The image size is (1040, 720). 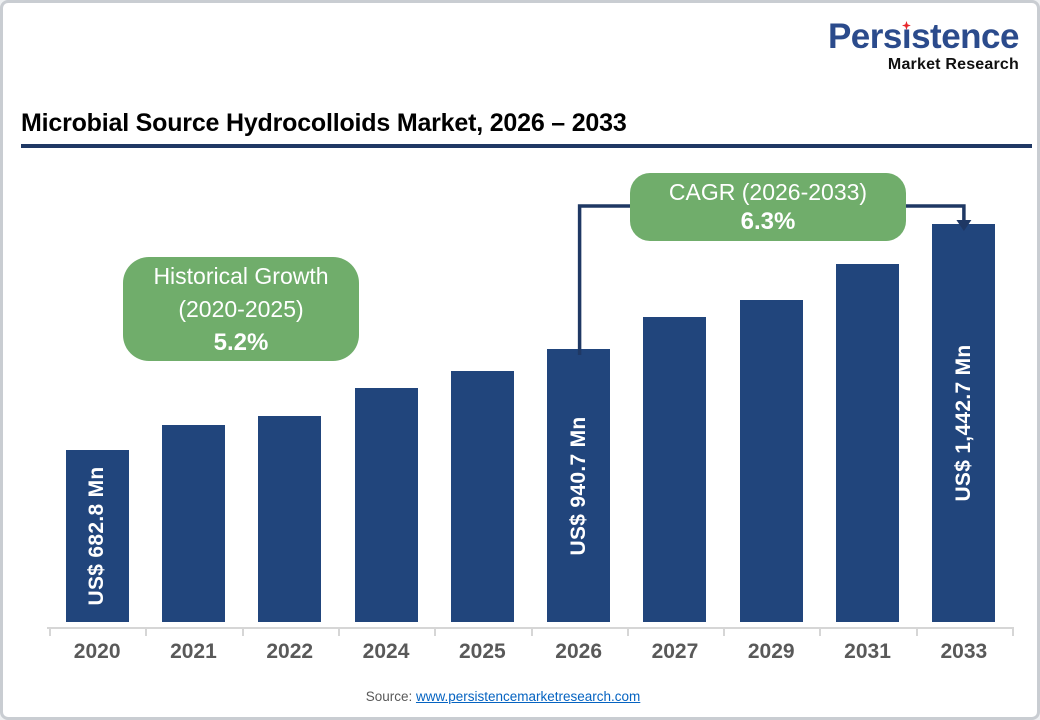 What do you see at coordinates (386, 505) in the screenshot?
I see `bar-2024` at bounding box center [386, 505].